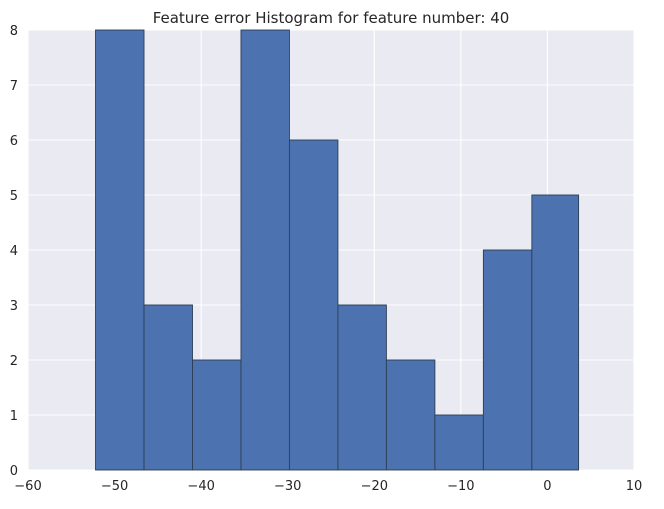 The width and height of the screenshot is (664, 509). I want to click on x-tick-label: −30, so click(287, 486).